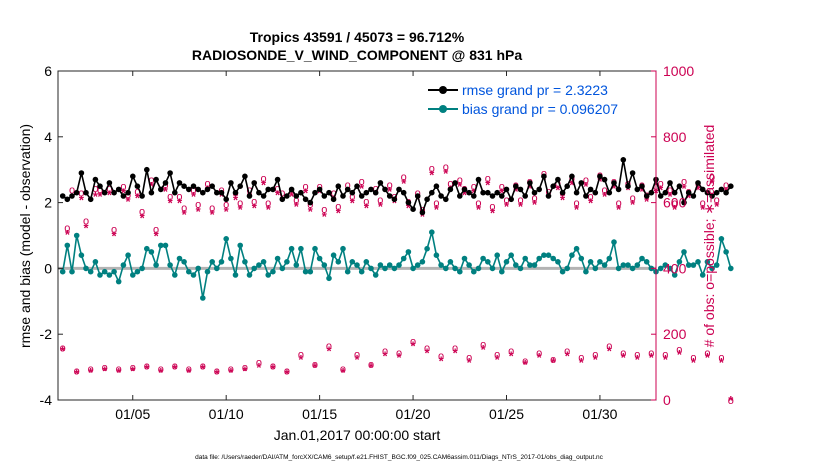 This screenshot has height=470, width=830. Describe the element at coordinates (48, 137) in the screenshot. I see `left-tick-label: 4` at that location.